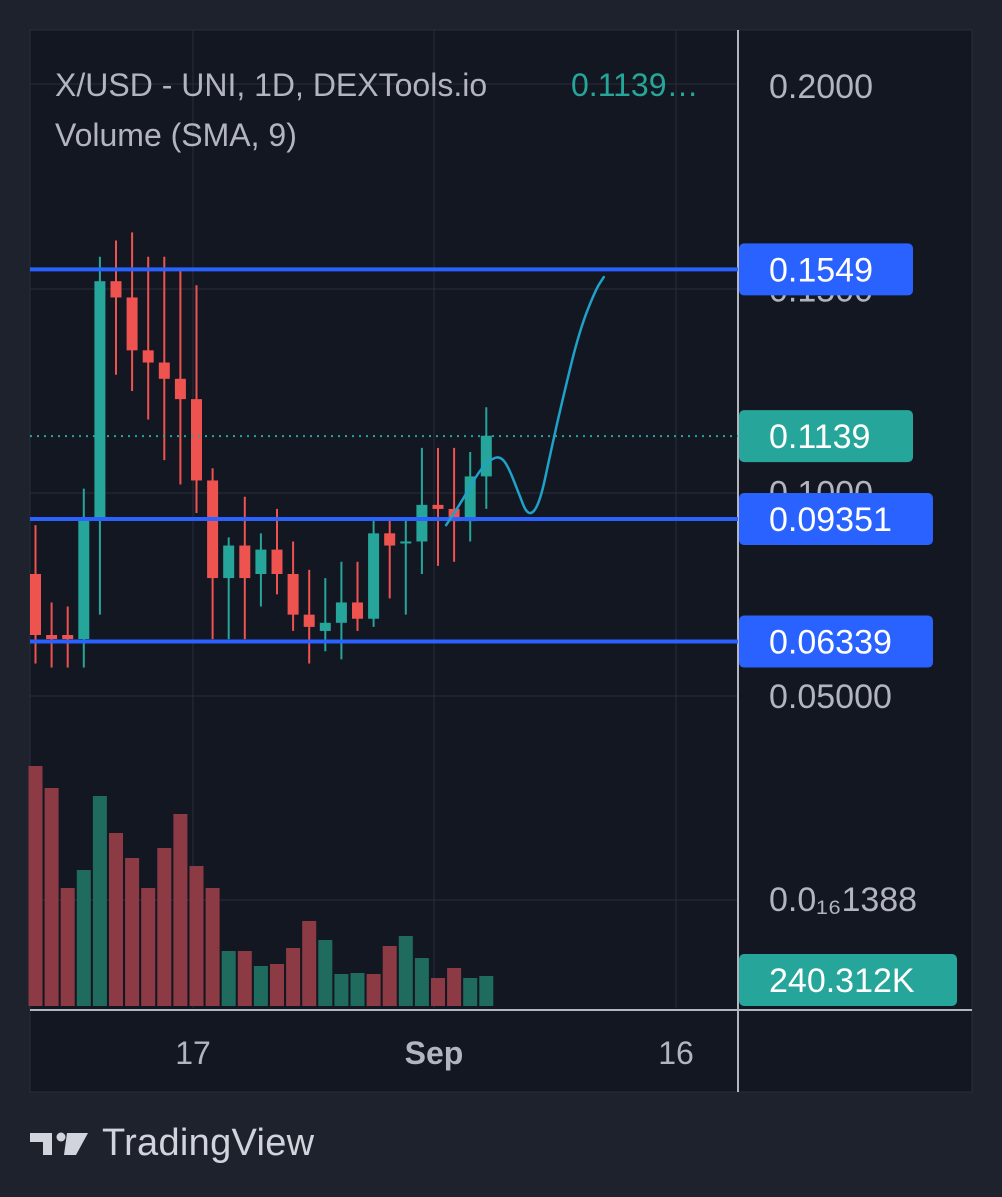  What do you see at coordinates (261, 886) in the screenshot?
I see `volume-bars` at bounding box center [261, 886].